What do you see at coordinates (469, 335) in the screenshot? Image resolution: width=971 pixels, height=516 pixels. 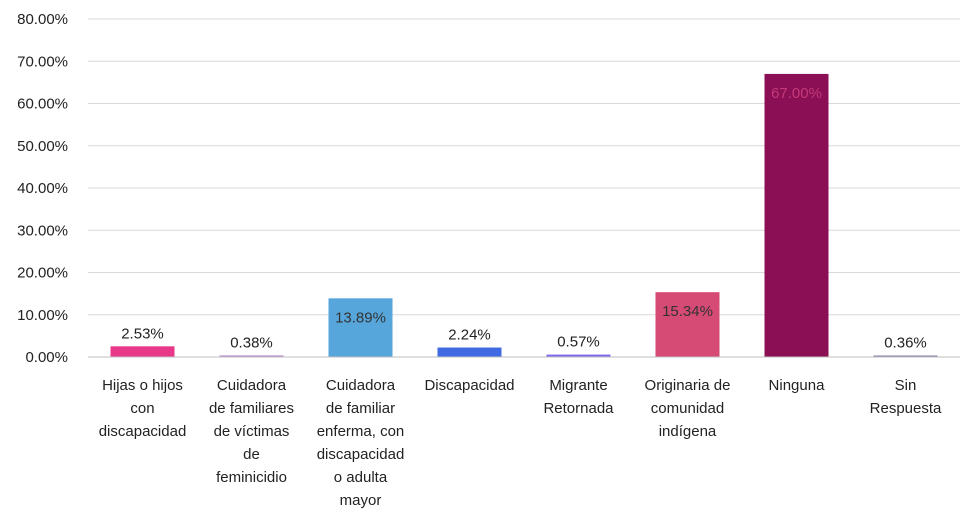 I see `data-label: 2.24%` at bounding box center [469, 335].